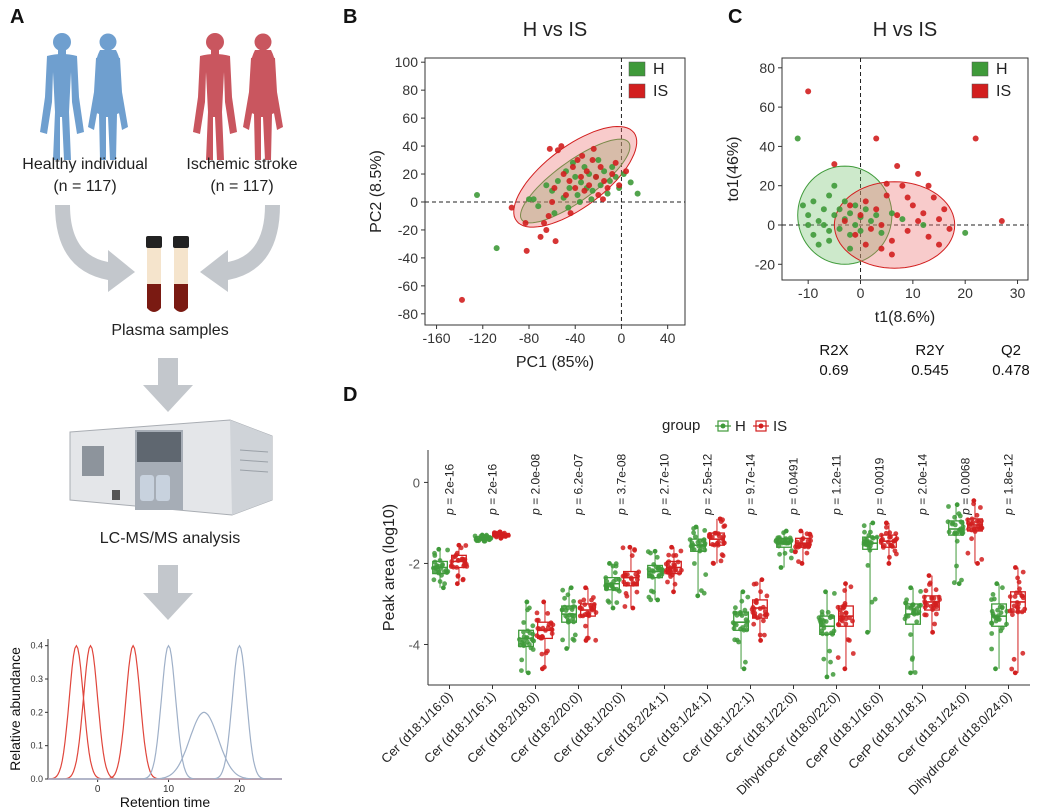 This screenshot has height=812, width=1039. Describe the element at coordinates (637, 91) in the screenshot. I see `legend-swatch-is` at that location.